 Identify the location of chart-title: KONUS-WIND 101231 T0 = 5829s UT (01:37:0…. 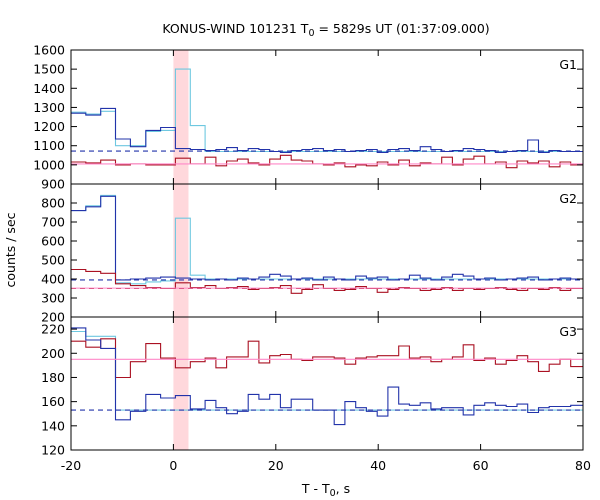
(325, 30).